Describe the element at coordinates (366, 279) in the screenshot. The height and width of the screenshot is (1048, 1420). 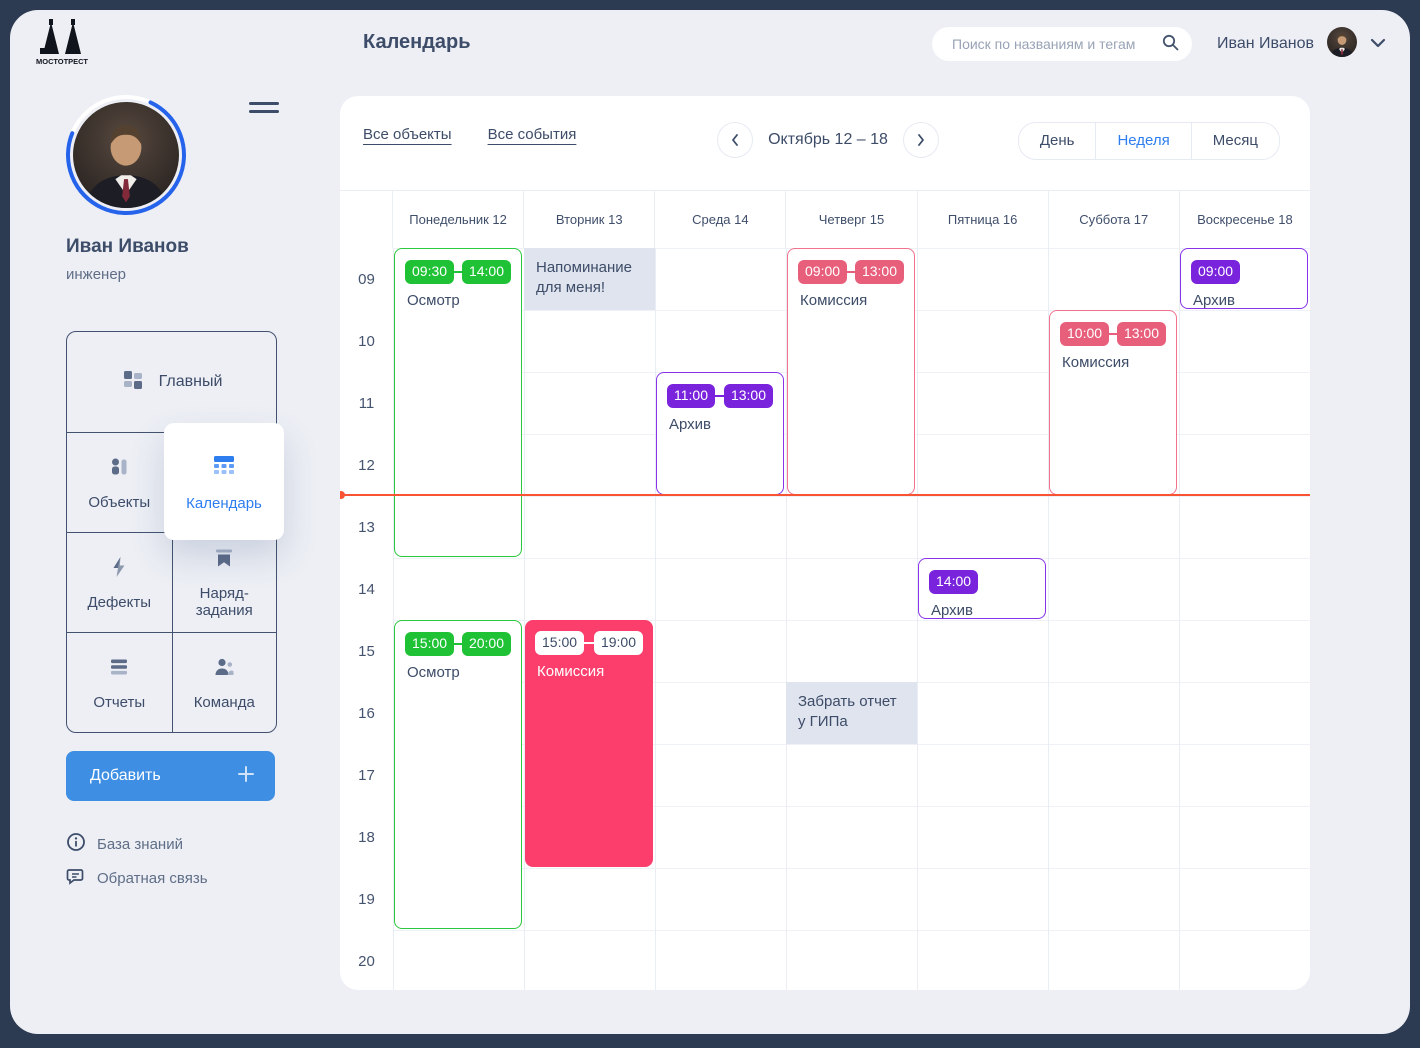
I see `hour-label: 09` at that location.